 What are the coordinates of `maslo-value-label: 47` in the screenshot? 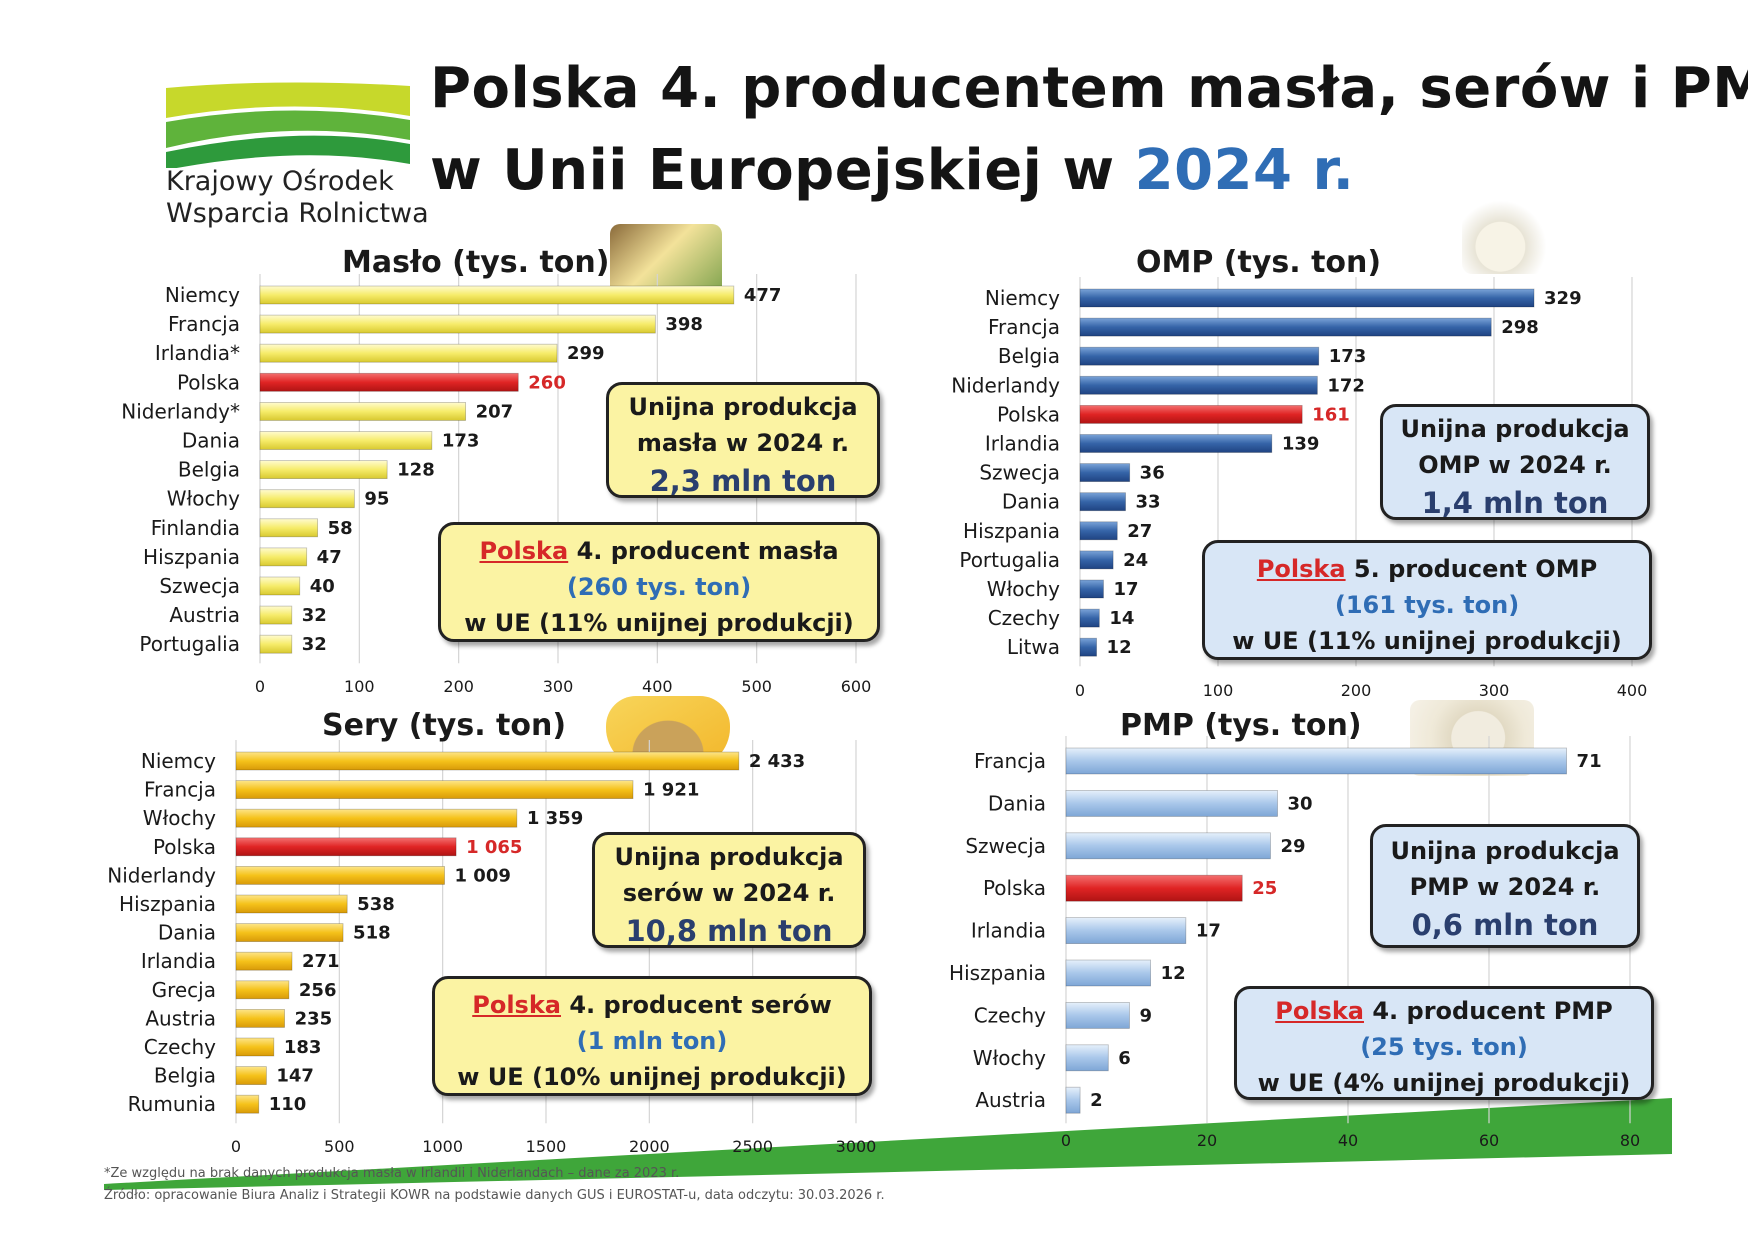 It's located at (329, 557).